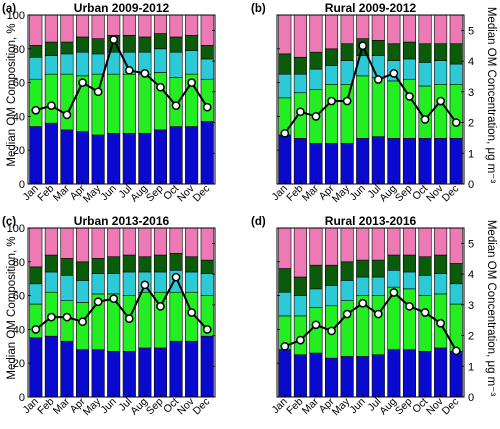 The width and height of the screenshot is (500, 429). I want to click on y2-tick-label: 5, so click(471, 31).